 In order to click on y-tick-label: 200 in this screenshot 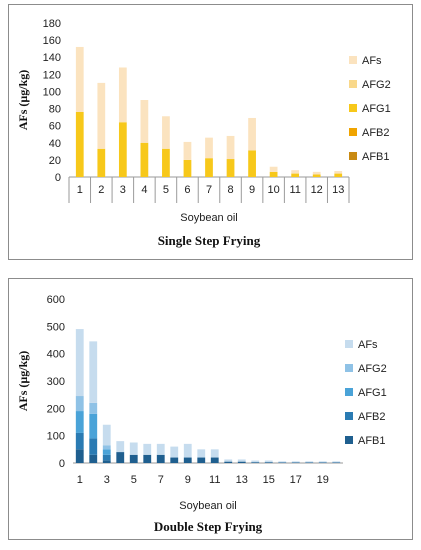, I will do `click(56, 409)`.